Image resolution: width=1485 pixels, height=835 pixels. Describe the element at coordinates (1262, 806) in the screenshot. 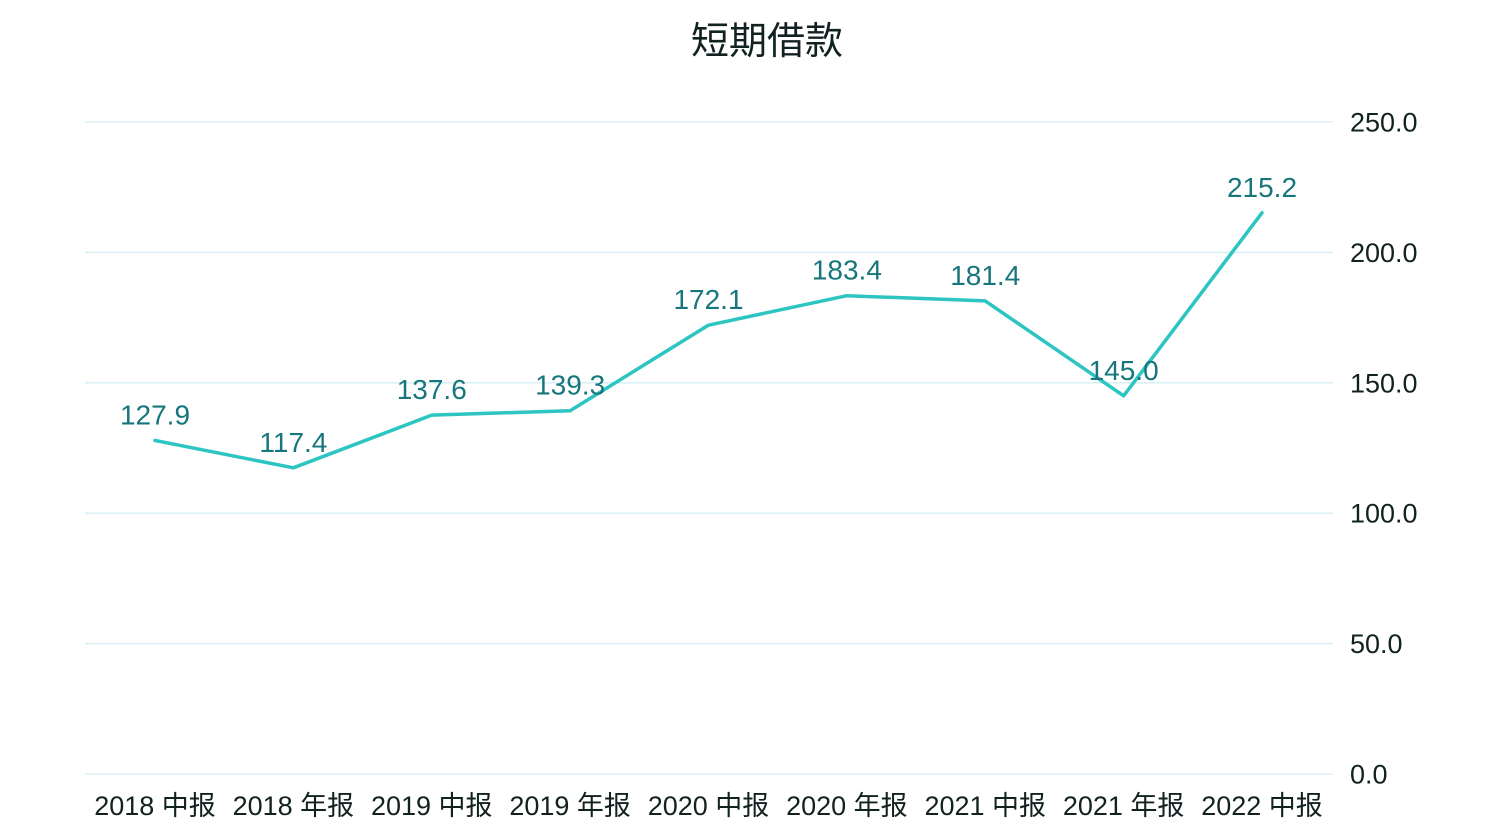

I see `x-tick-label: 2022 中报` at that location.